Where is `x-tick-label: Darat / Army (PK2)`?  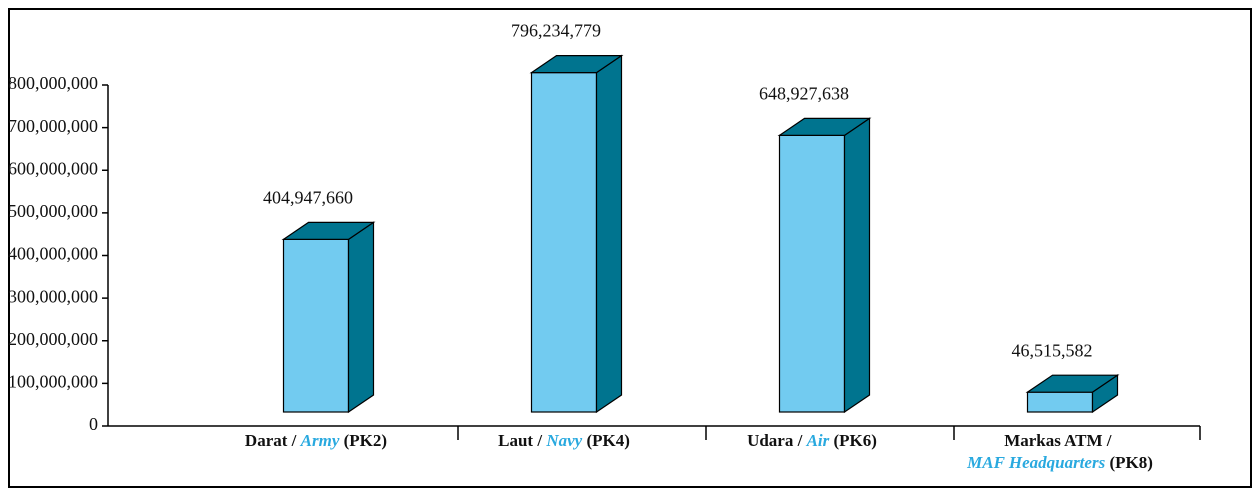
x-tick-label: Darat / Army (PK2) is located at coordinates (316, 440).